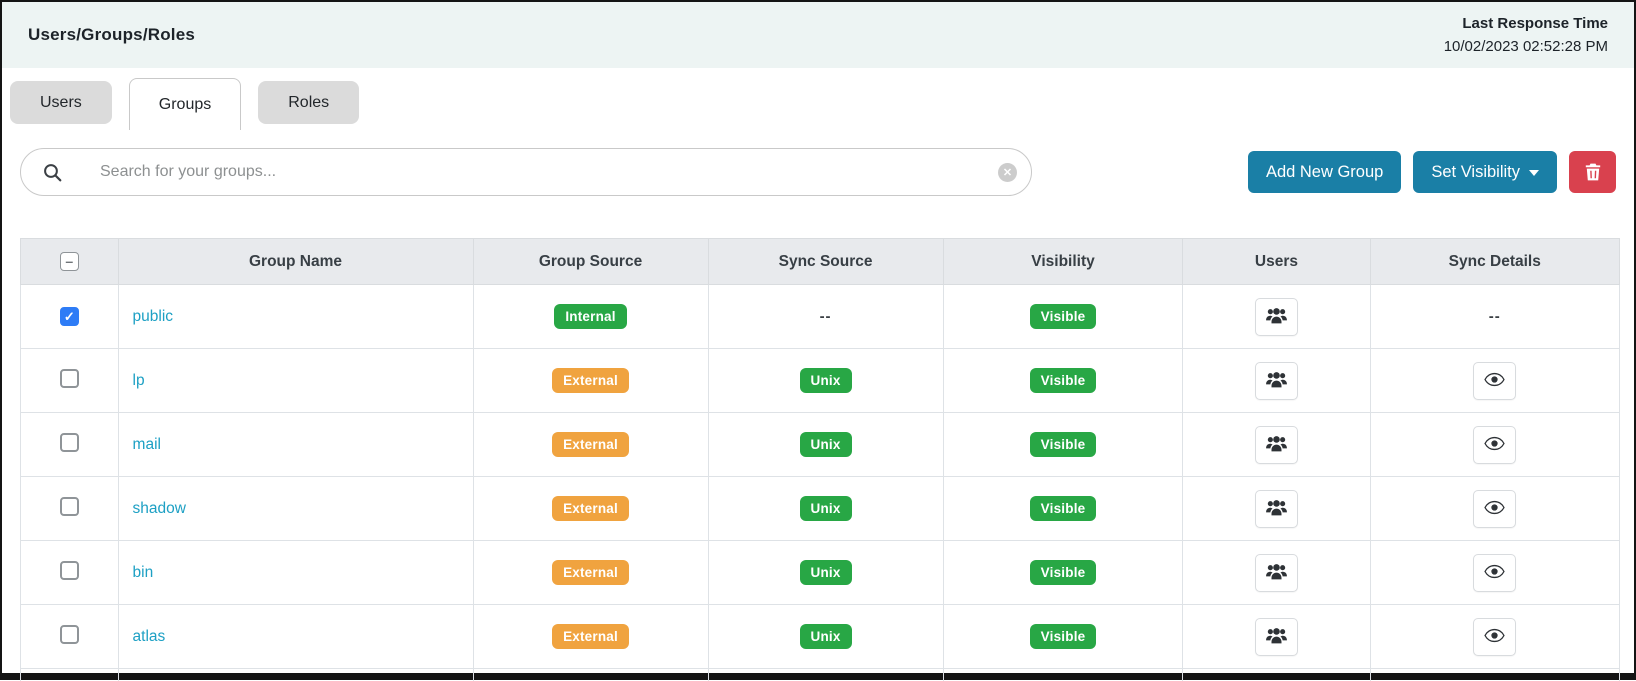 The image size is (1636, 681). I want to click on caret-down-icon, so click(1534, 173).